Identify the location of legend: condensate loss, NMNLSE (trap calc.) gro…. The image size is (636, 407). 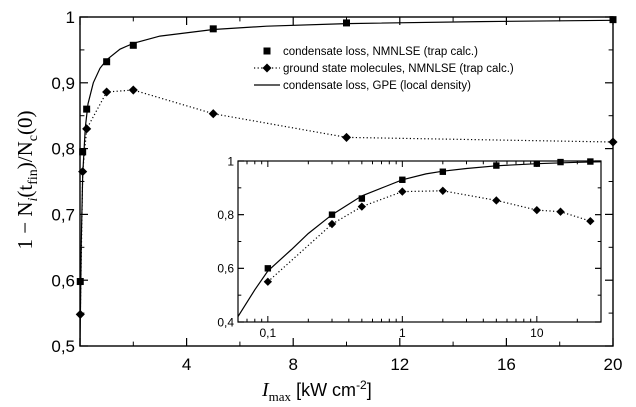
(384, 69).